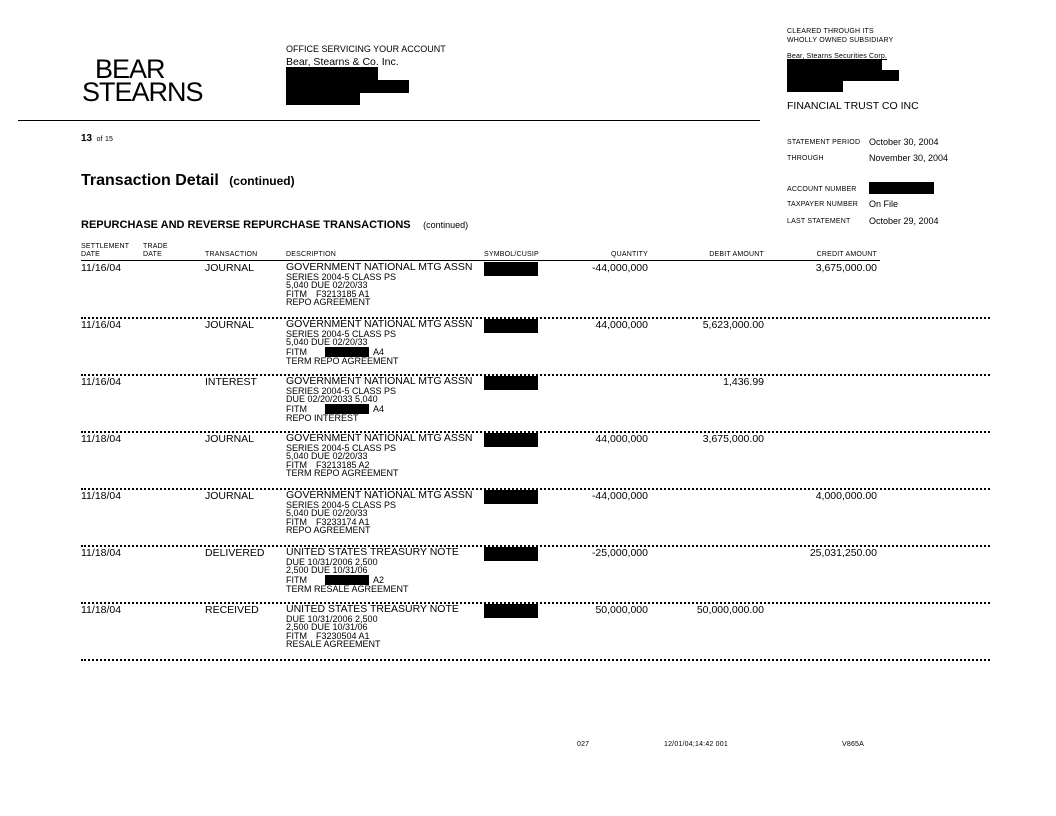  Describe the element at coordinates (105, 246) in the screenshot. I see `col-label: SETTLEMENT` at that location.